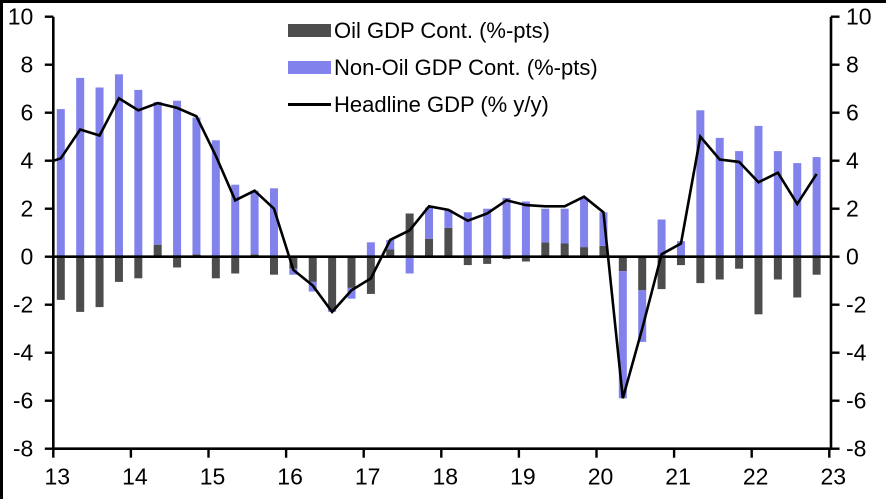  What do you see at coordinates (856, 305) in the screenshot?
I see `y-axis-label-right: -2` at bounding box center [856, 305].